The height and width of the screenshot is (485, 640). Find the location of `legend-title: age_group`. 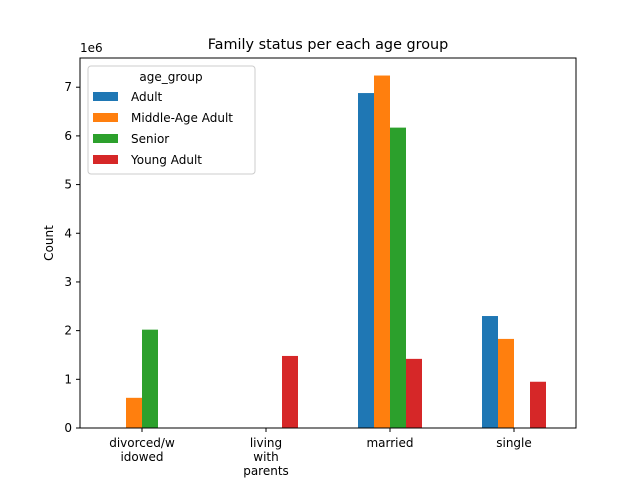

legend-title: age_group is located at coordinates (170, 77).